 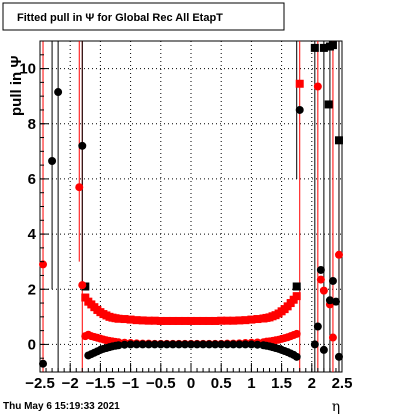 I want to click on x-tick-label: 2, so click(x=312, y=383).